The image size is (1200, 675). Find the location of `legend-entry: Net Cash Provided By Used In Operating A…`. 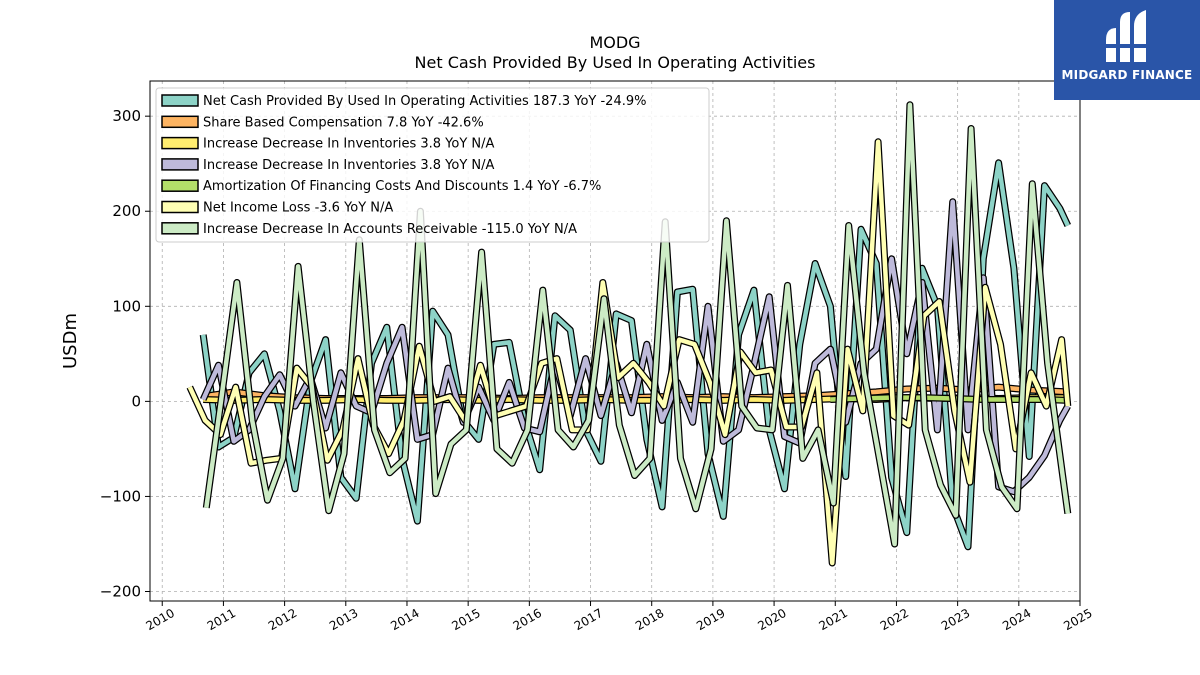

legend-entry: Net Cash Provided By Used In Operating A… is located at coordinates (424, 101).